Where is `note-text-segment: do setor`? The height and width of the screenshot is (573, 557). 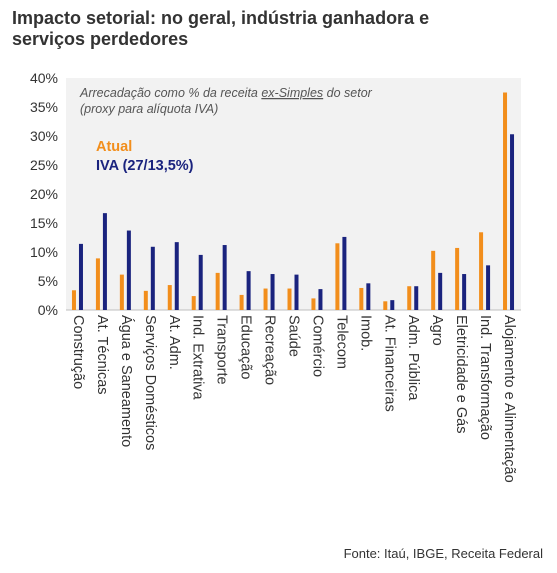
note-text-segment: do setor is located at coordinates (347, 93).